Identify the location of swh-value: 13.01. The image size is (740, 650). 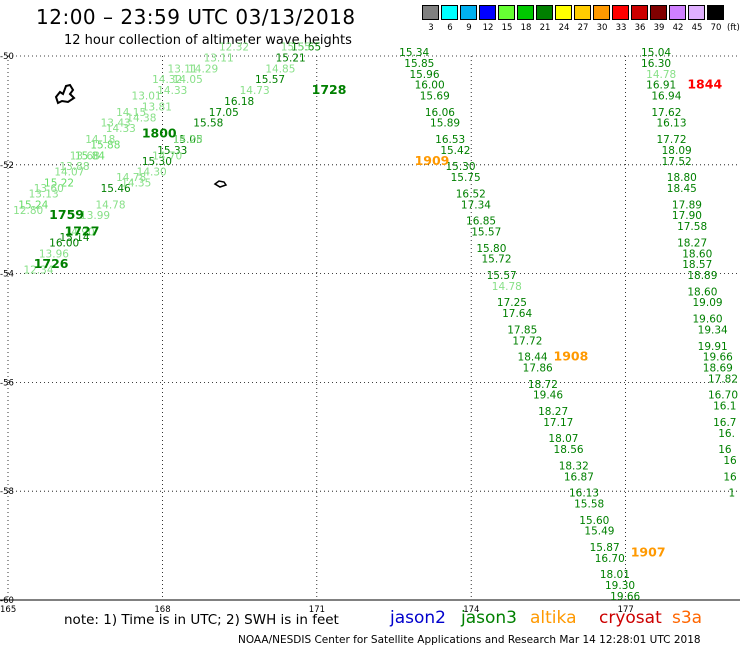
(147, 97).